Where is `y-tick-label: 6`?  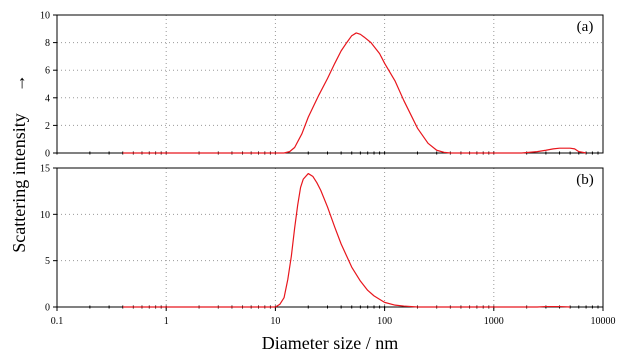
y-tick-label: 6 is located at coordinates (47, 71).